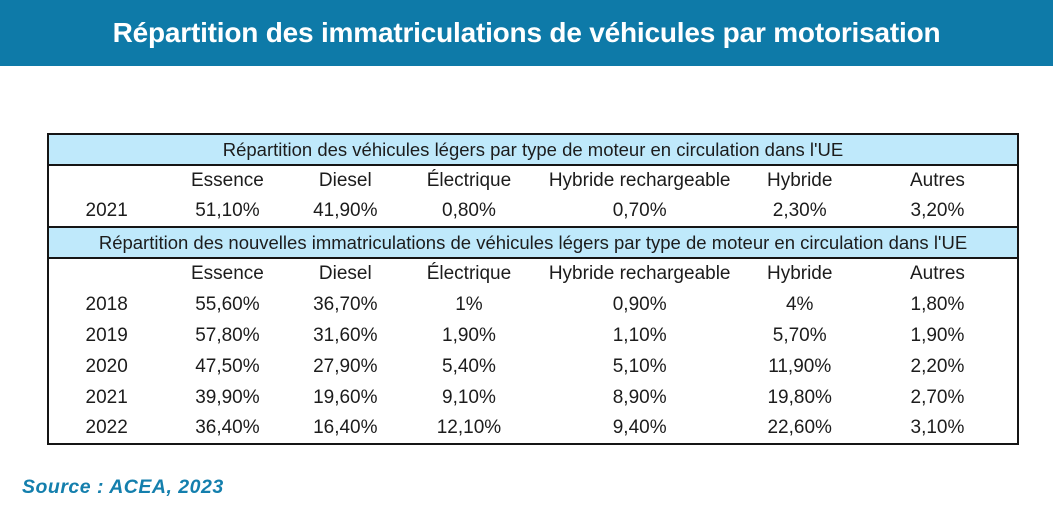  What do you see at coordinates (227, 211) in the screenshot?
I see `value-cell-essence: 51,10%` at bounding box center [227, 211].